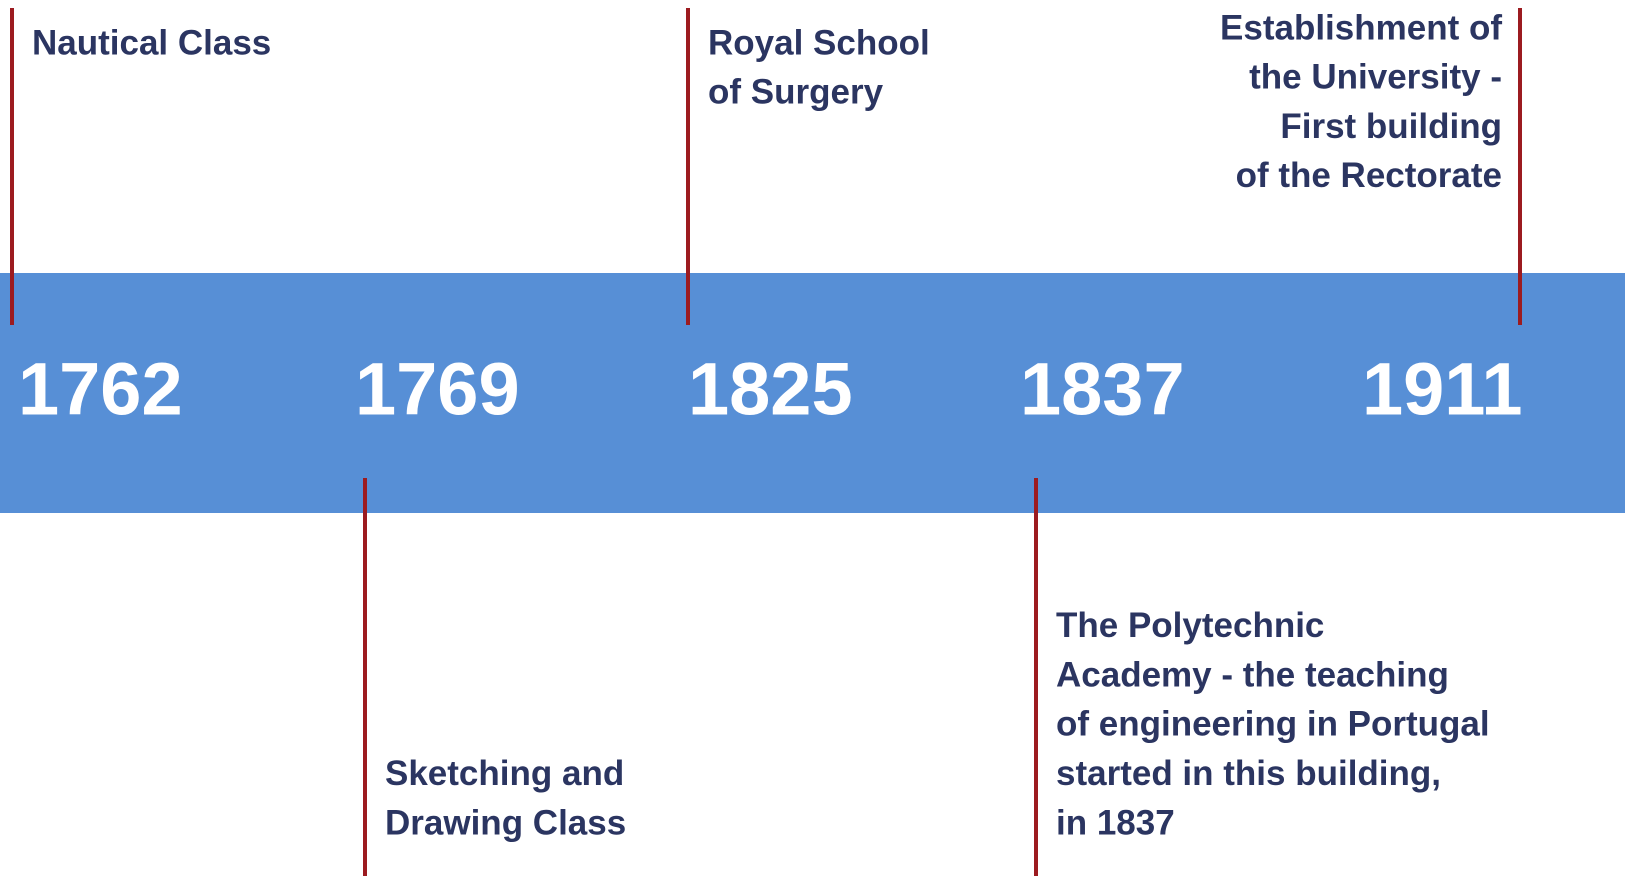  Describe the element at coordinates (100, 389) in the screenshot. I see `year-label: 1762` at that location.